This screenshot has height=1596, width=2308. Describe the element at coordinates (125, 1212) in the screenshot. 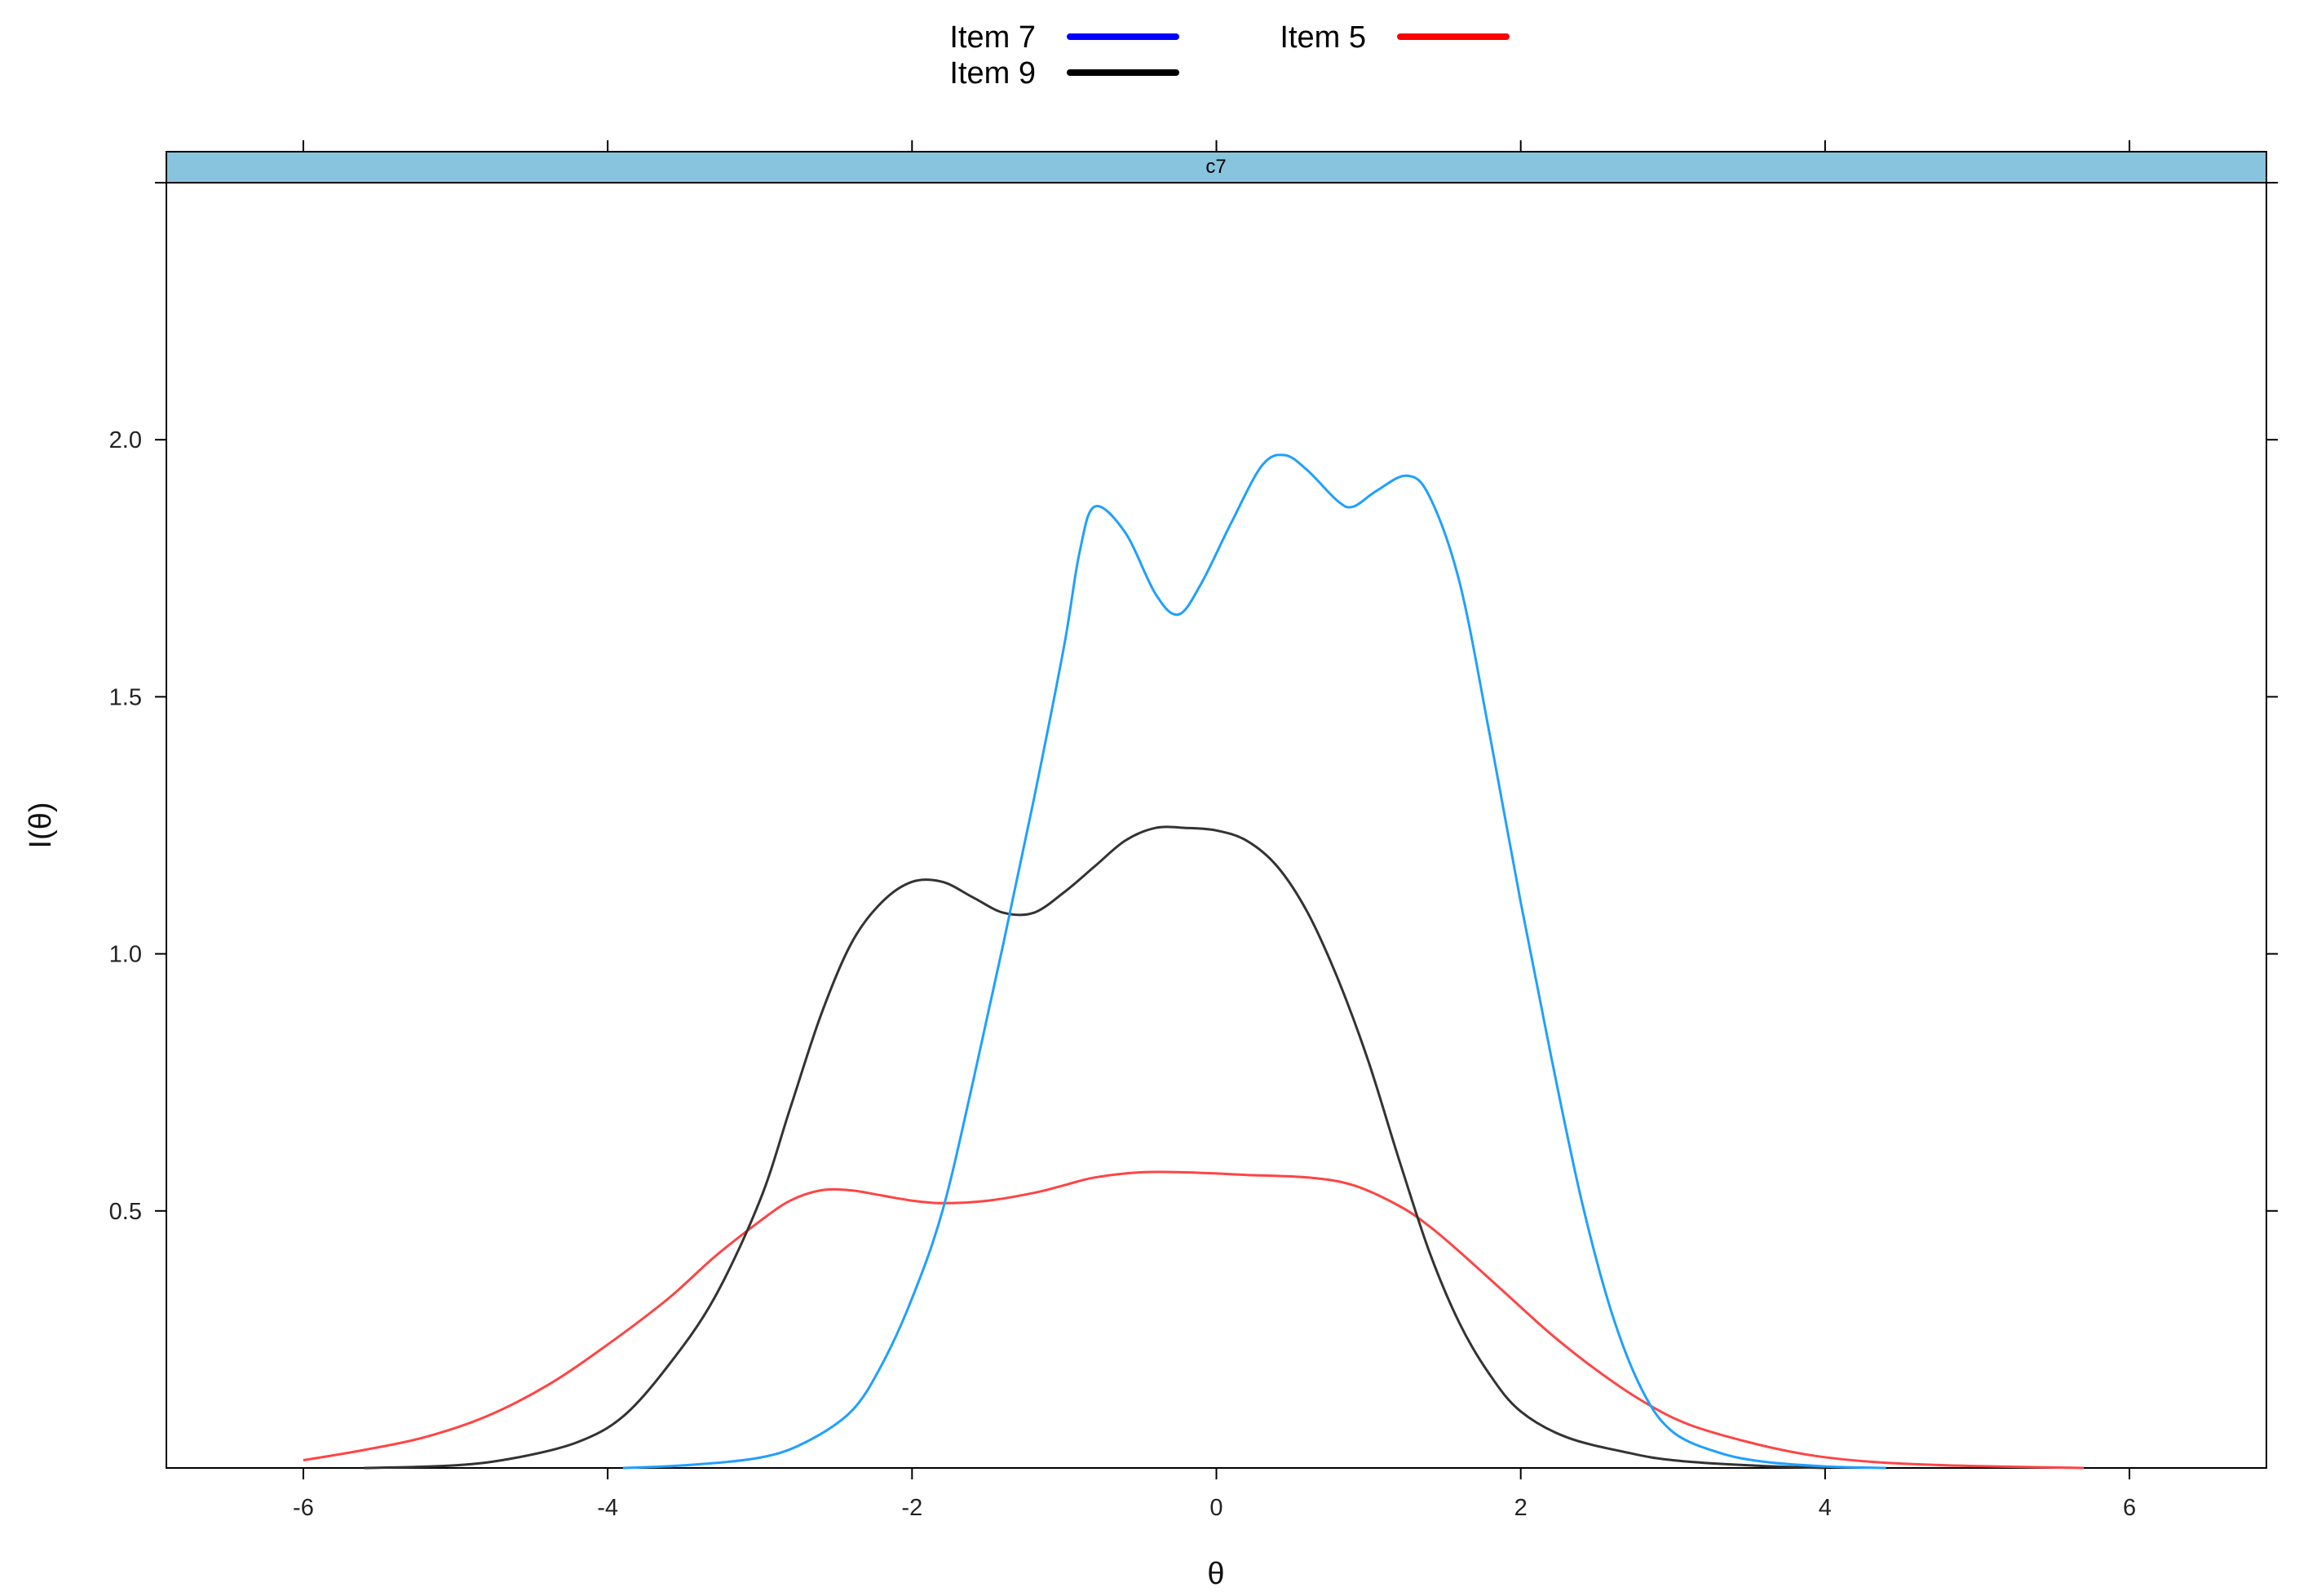

I see `y-tick-label: 0.5` at that location.